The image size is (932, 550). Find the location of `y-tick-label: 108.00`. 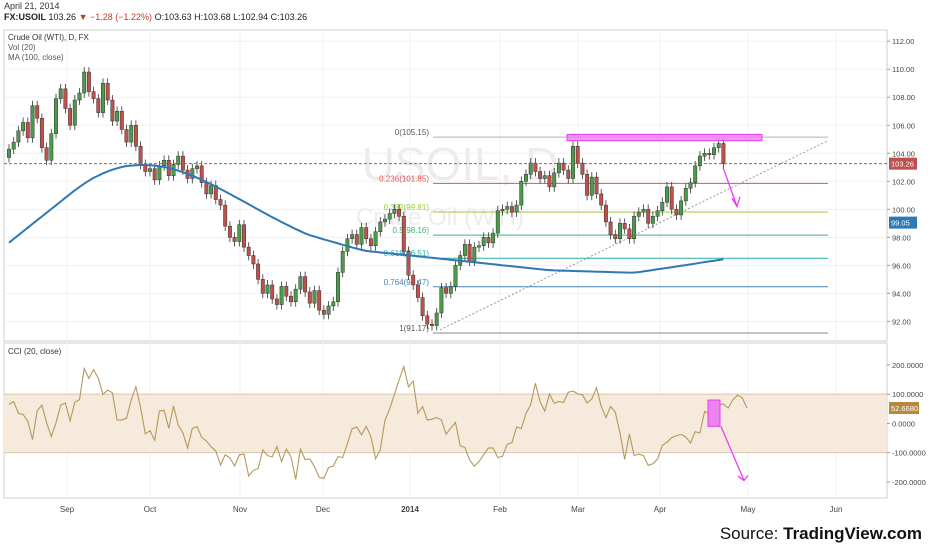

y-tick-label: 108.00 is located at coordinates (903, 97).